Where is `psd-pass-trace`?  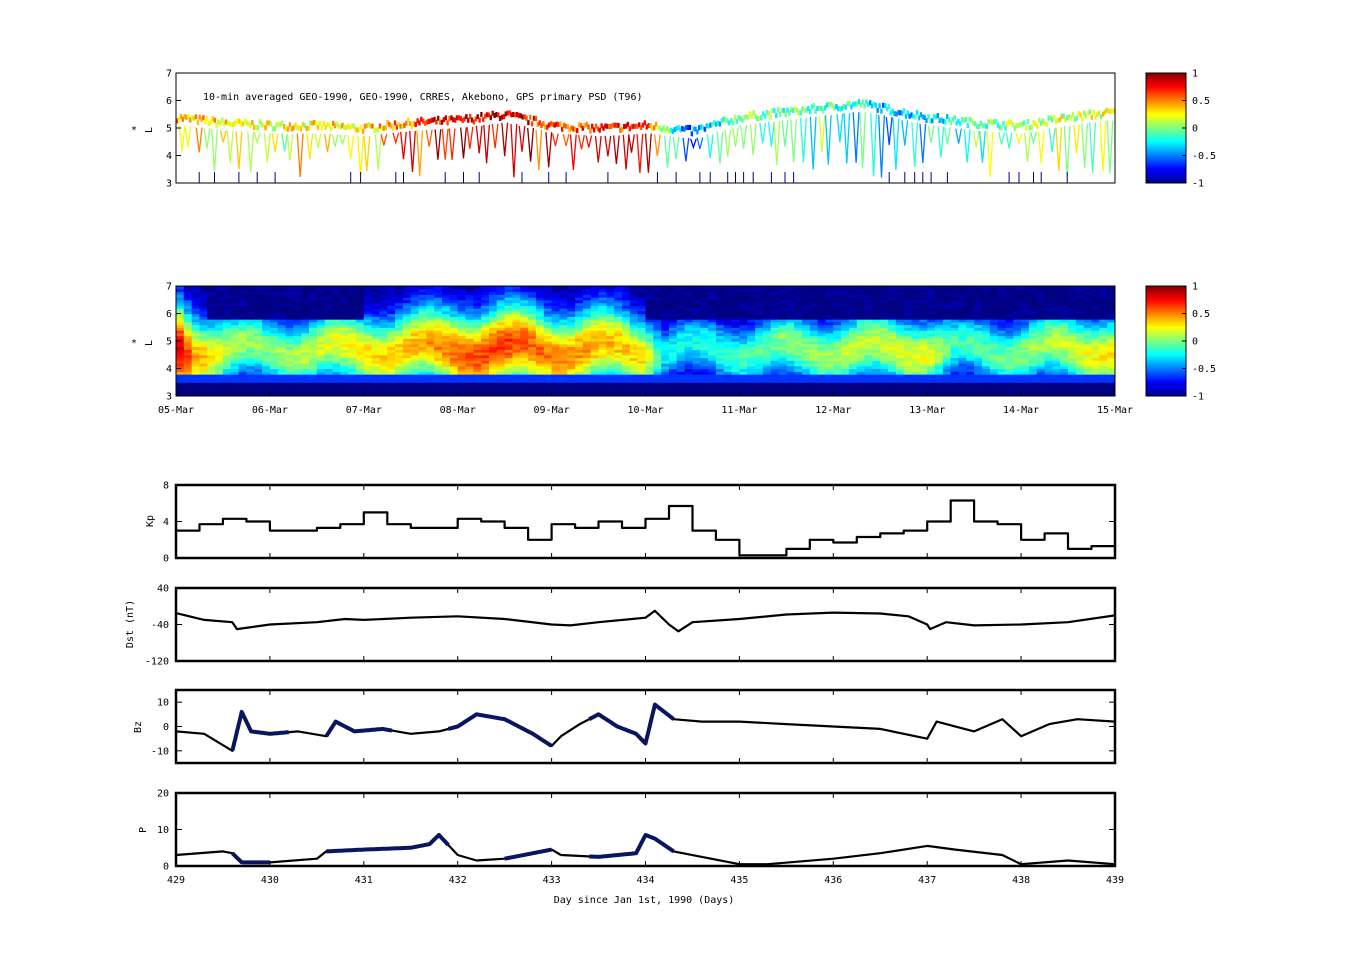
psd-pass-trace is located at coordinates (573, 152).